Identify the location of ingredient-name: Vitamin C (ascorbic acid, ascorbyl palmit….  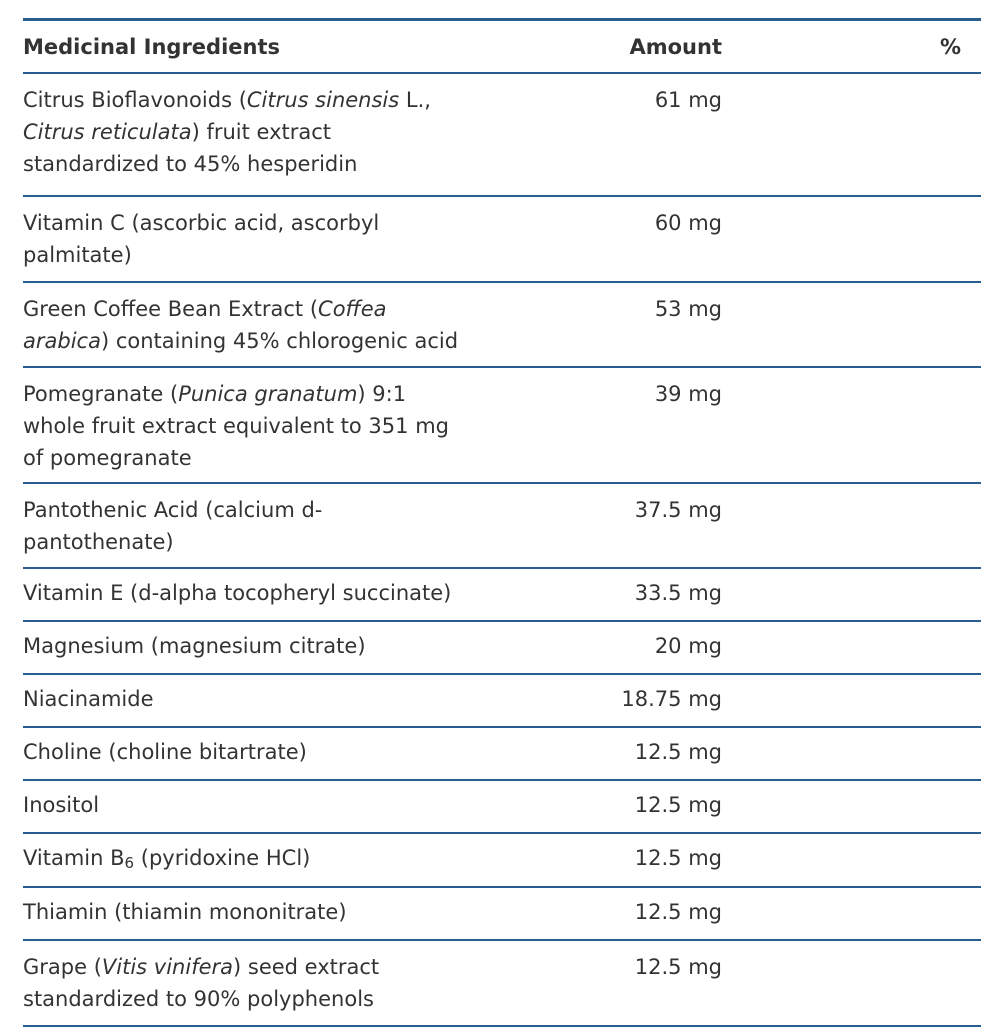
(201, 239).